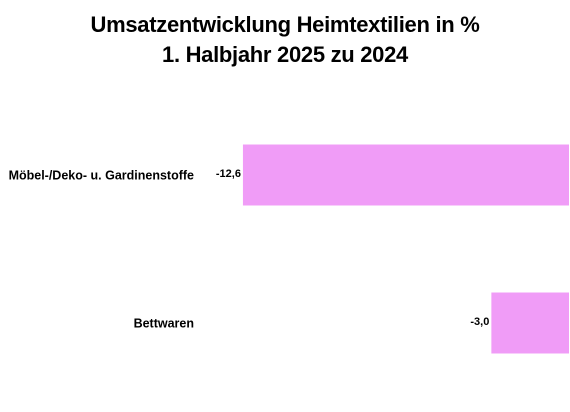 Image resolution: width=570 pixels, height=412 pixels. Describe the element at coordinates (285, 24) in the screenshot. I see `chart-title: Umsatzentwicklung Heimtextilien in %` at that location.